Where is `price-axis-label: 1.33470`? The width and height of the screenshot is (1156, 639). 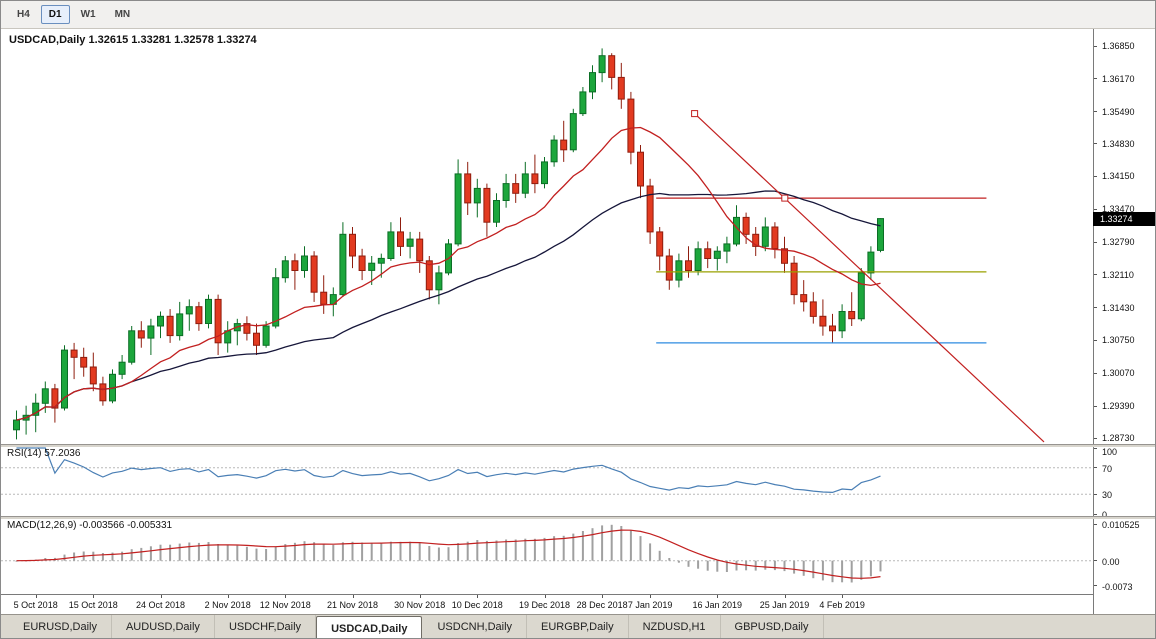 price-axis-label: 1.33470 is located at coordinates (1118, 209).